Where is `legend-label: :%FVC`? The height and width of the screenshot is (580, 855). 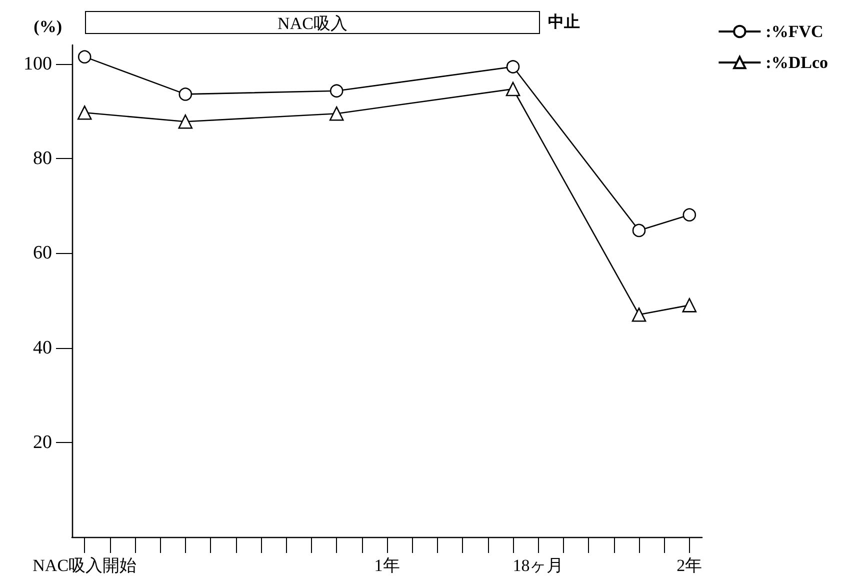
legend-label: :%FVC is located at coordinates (795, 31).